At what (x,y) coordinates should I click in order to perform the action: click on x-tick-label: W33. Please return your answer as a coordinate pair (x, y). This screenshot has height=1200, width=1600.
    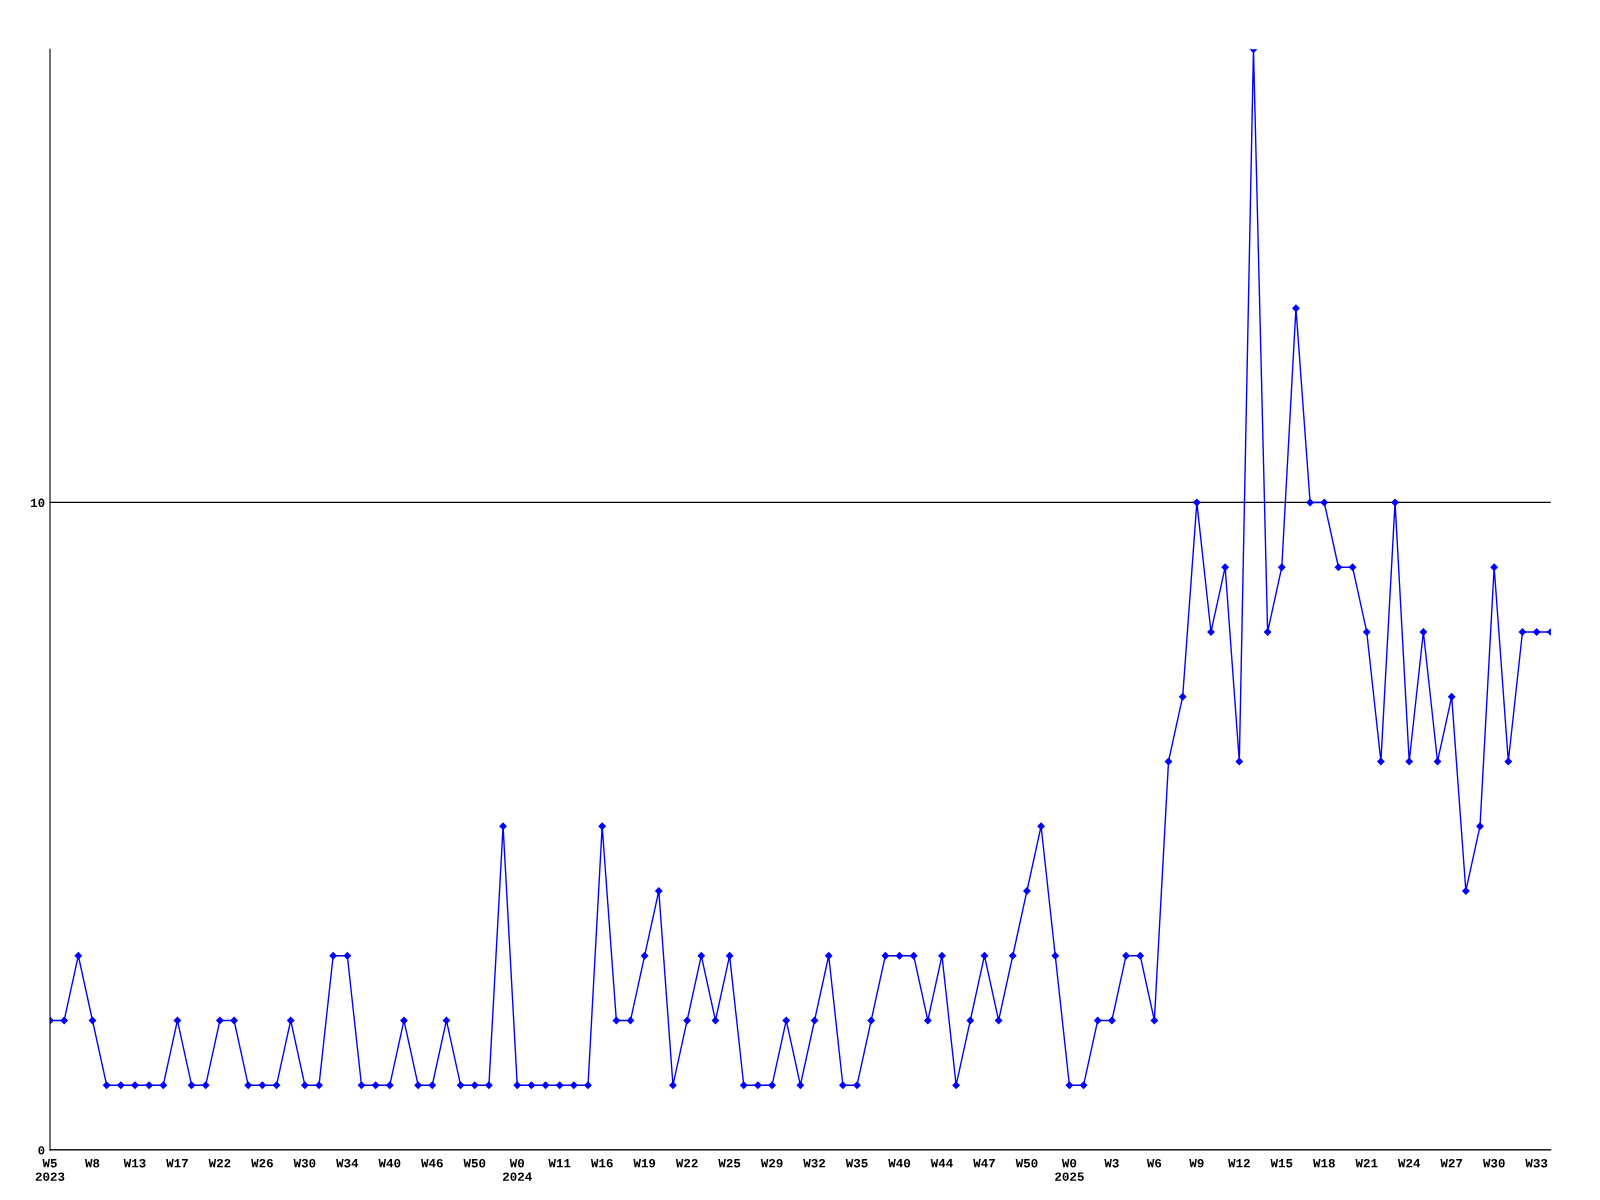
    Looking at the image, I should click on (1536, 1163).